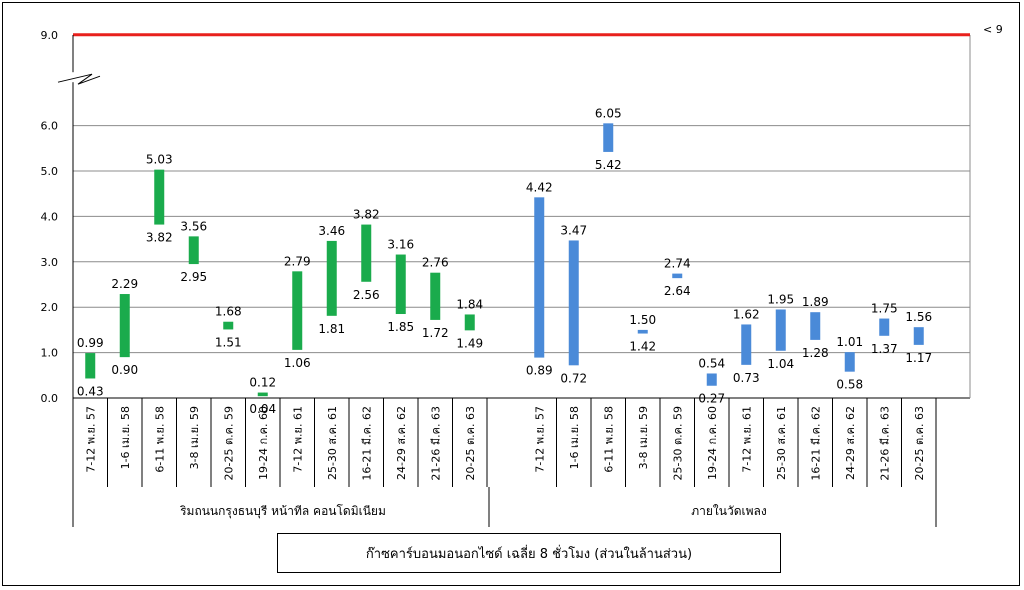 This screenshot has height=590, width=1024. What do you see at coordinates (539, 187) in the screenshot?
I see `max-label: 4.42` at bounding box center [539, 187].